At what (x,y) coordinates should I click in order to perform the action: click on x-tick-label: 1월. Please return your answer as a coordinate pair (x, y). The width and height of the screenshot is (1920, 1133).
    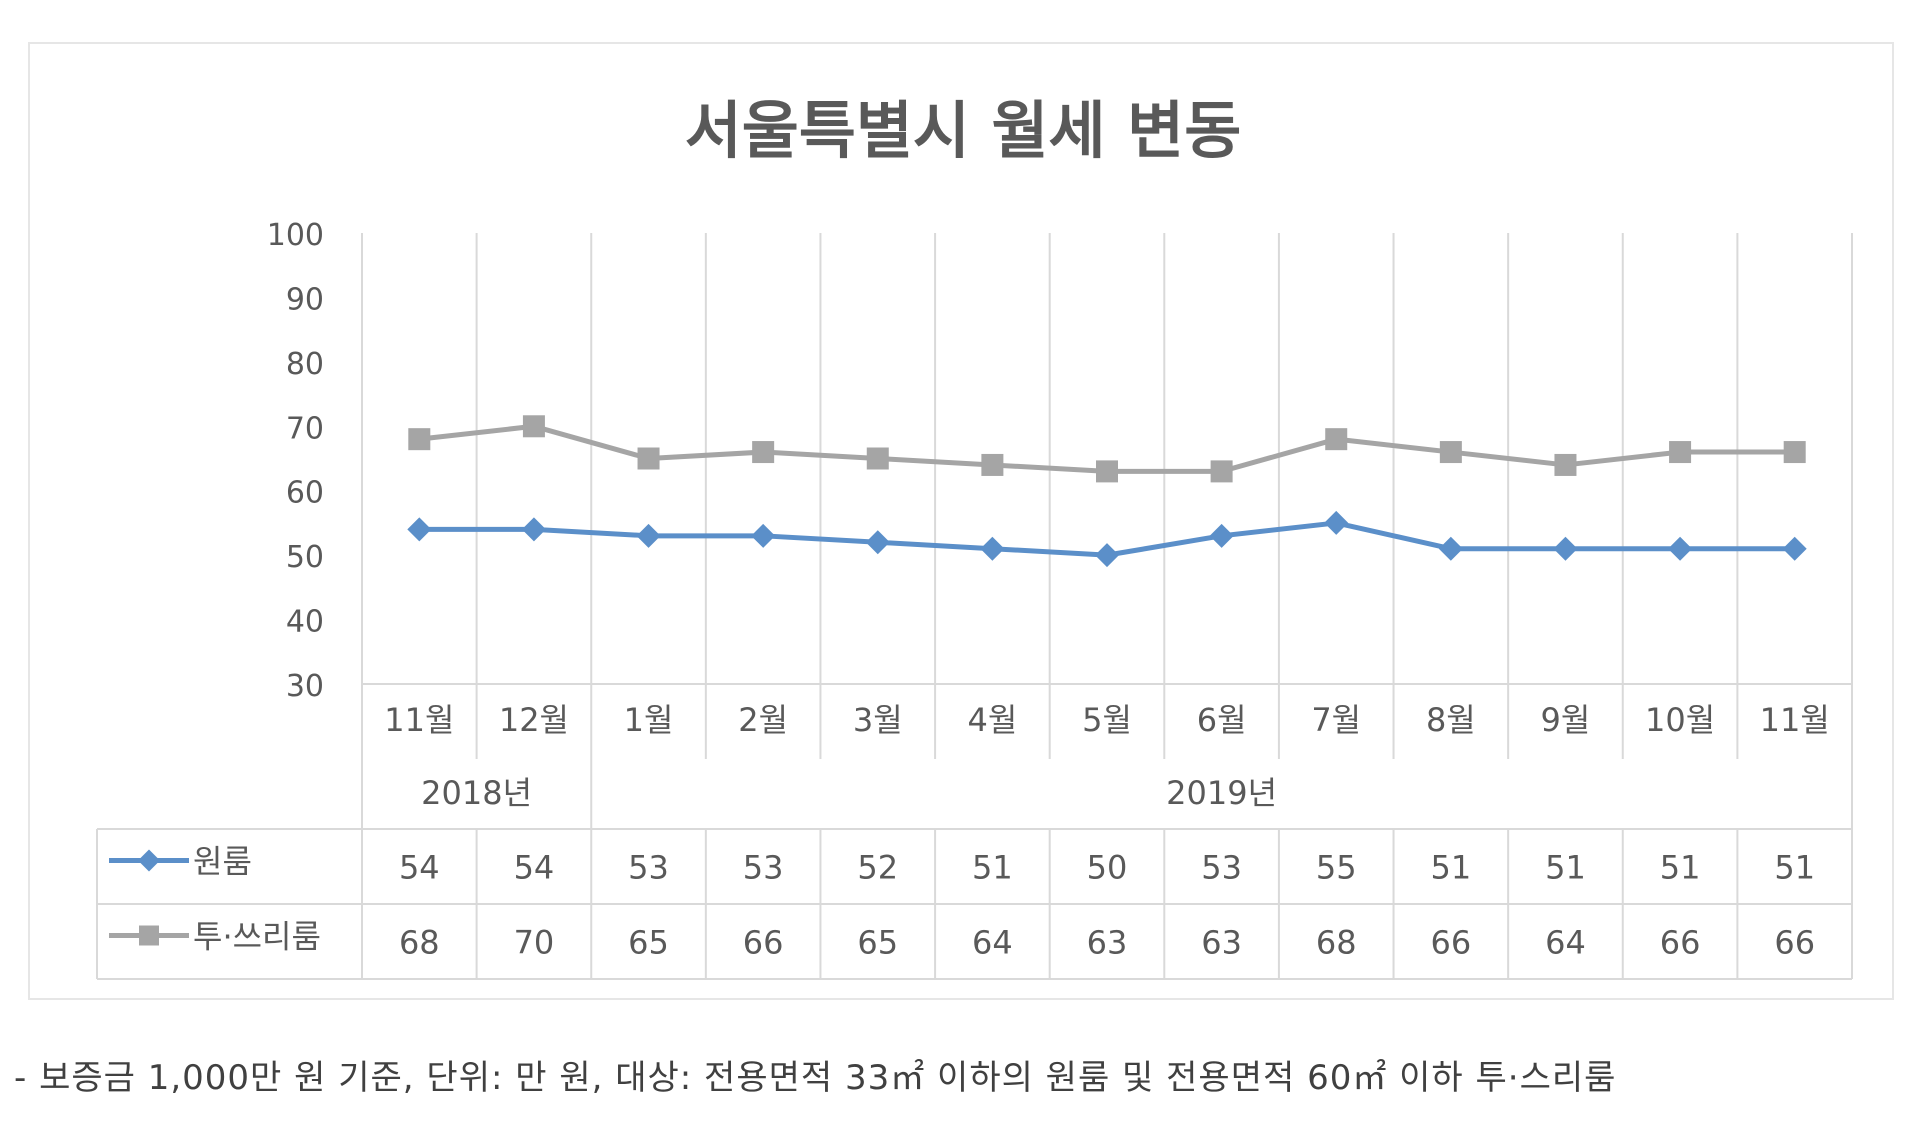
    Looking at the image, I should click on (649, 720).